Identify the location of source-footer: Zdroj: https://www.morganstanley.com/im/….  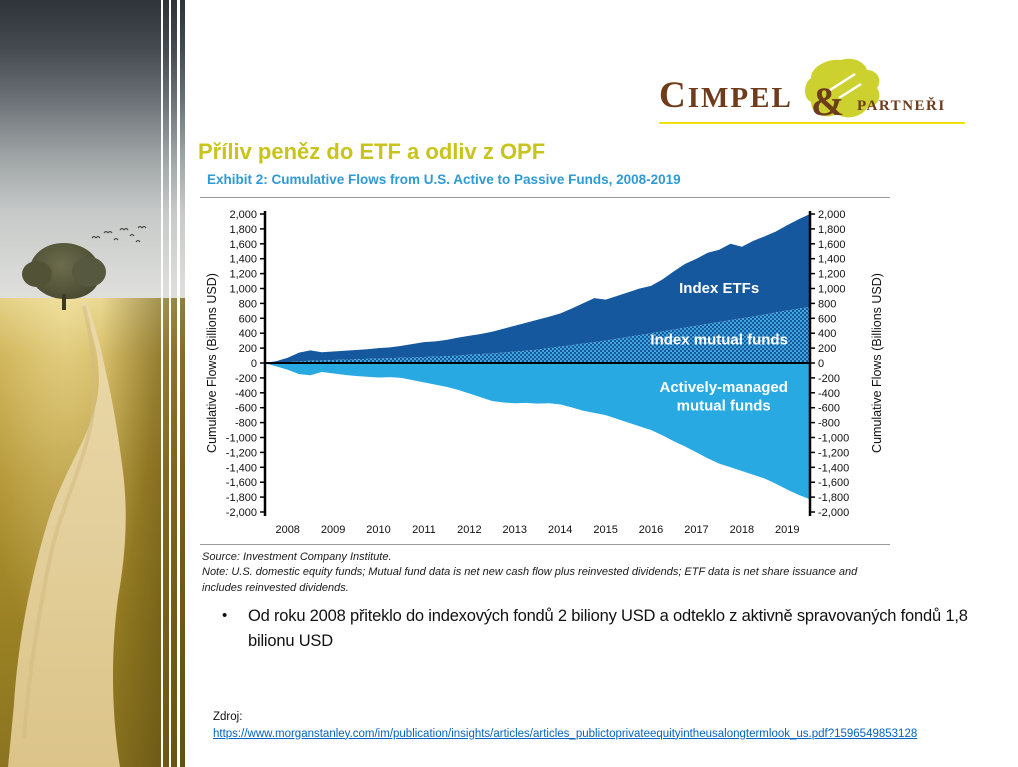
(613, 725).